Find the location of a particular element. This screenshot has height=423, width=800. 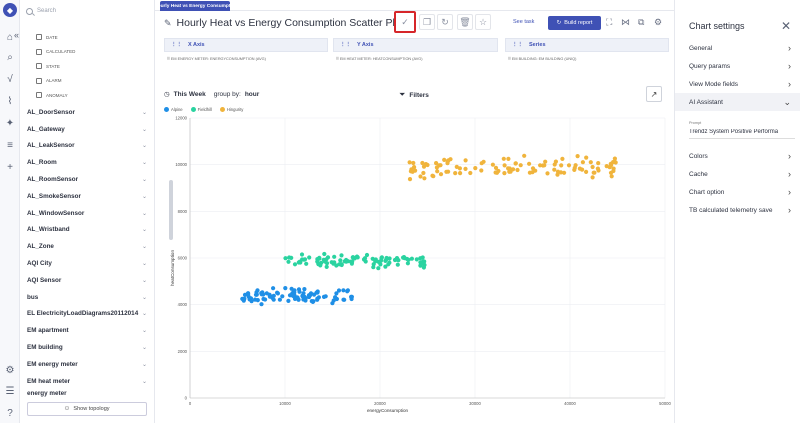

tree-subitem-state: STATE is located at coordinates (88, 66).